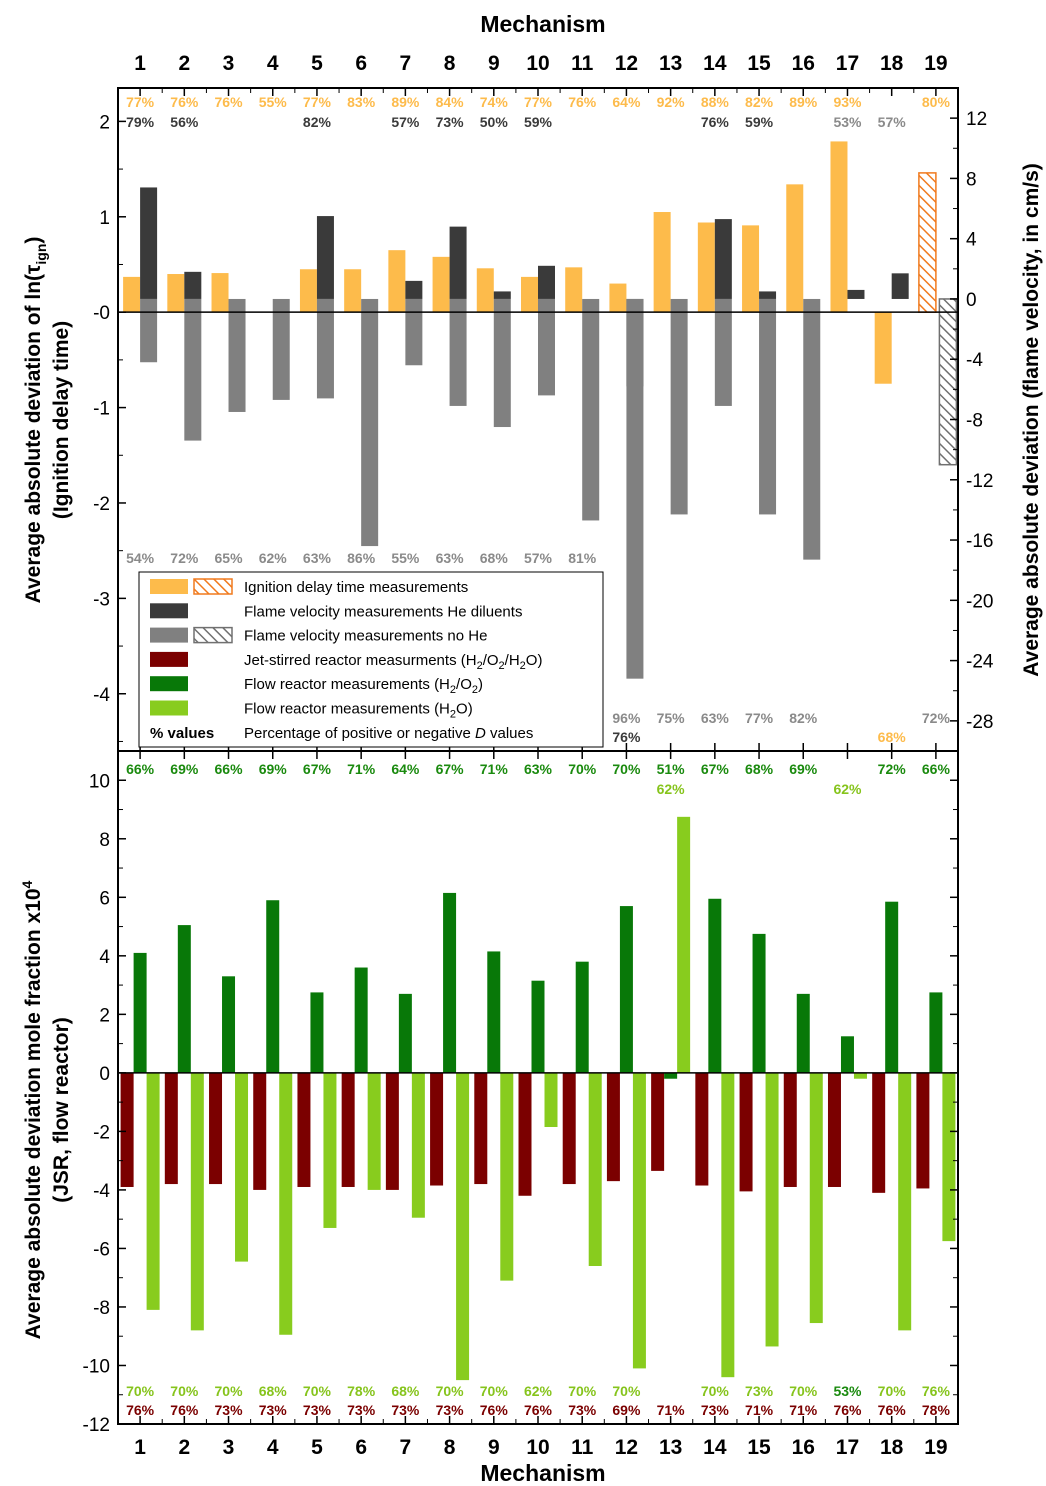 This screenshot has height=1486, width=1046. I want to click on pct-flame-he-8: 73%, so click(450, 122).